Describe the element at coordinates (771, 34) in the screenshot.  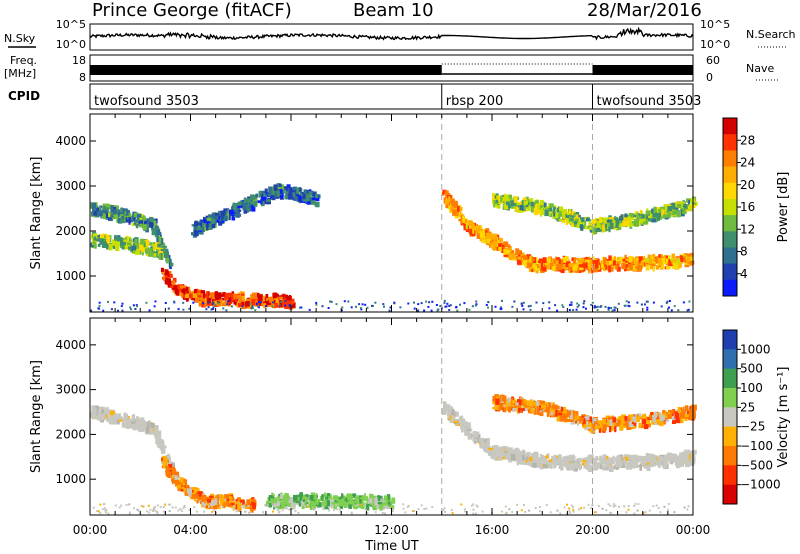
I see `nsearch-label: N.Search` at that location.